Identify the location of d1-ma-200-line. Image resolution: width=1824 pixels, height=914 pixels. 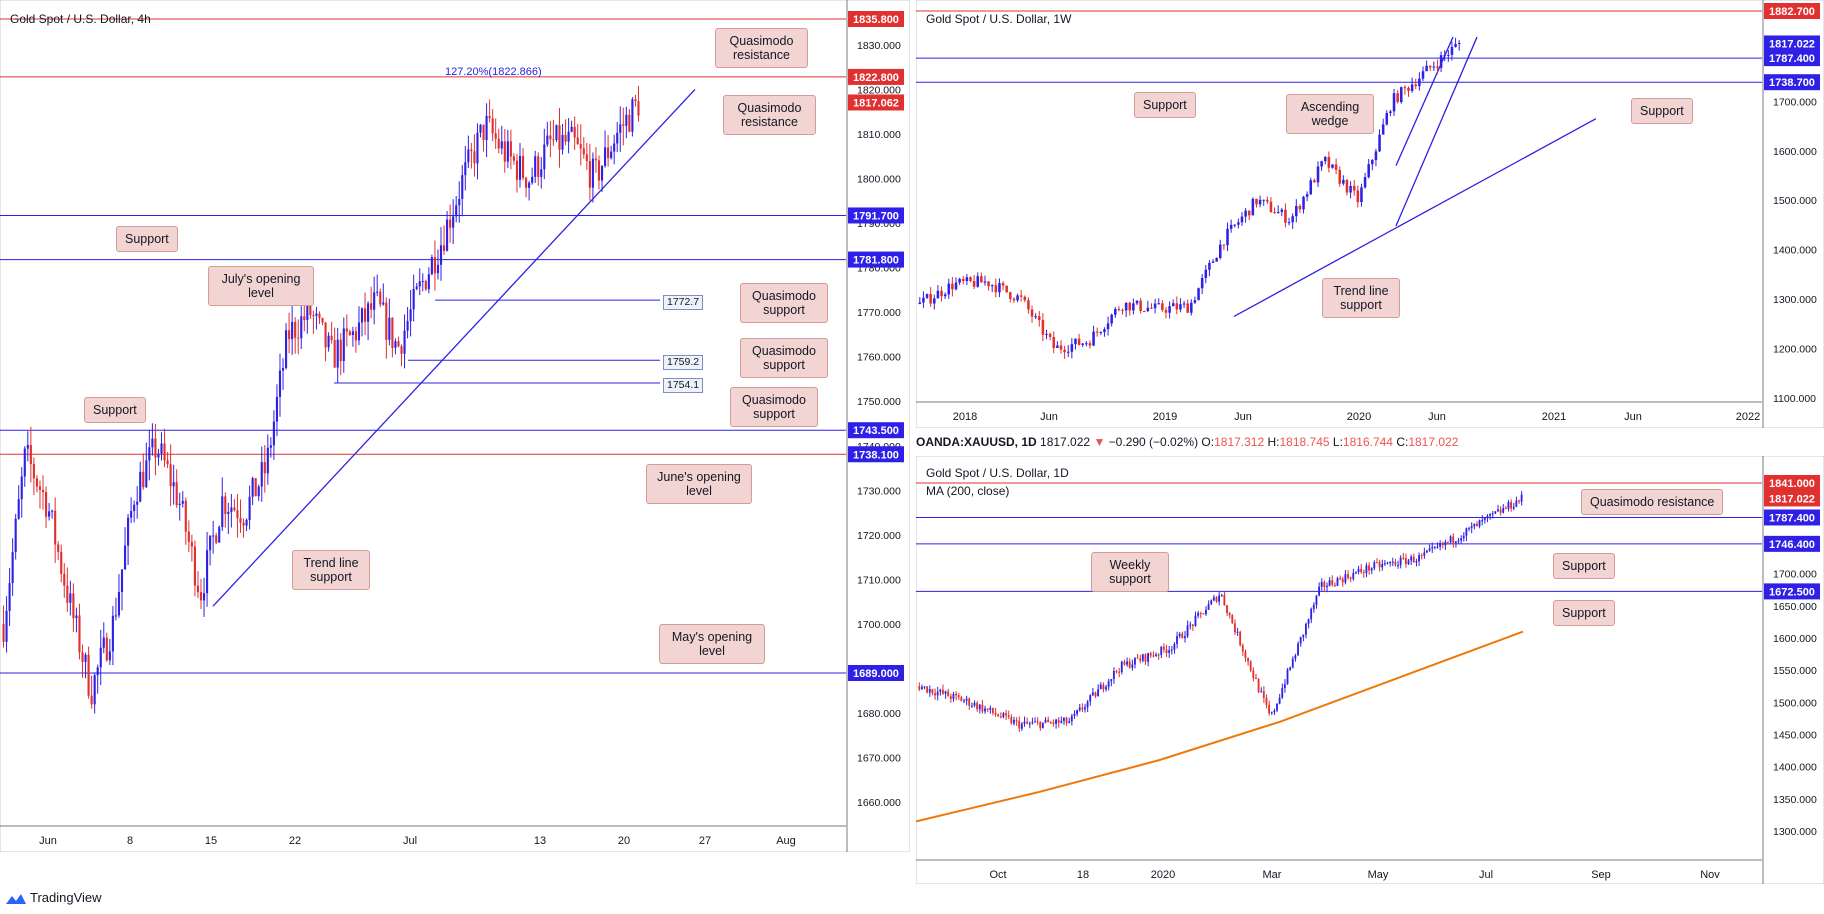
(1220, 726).